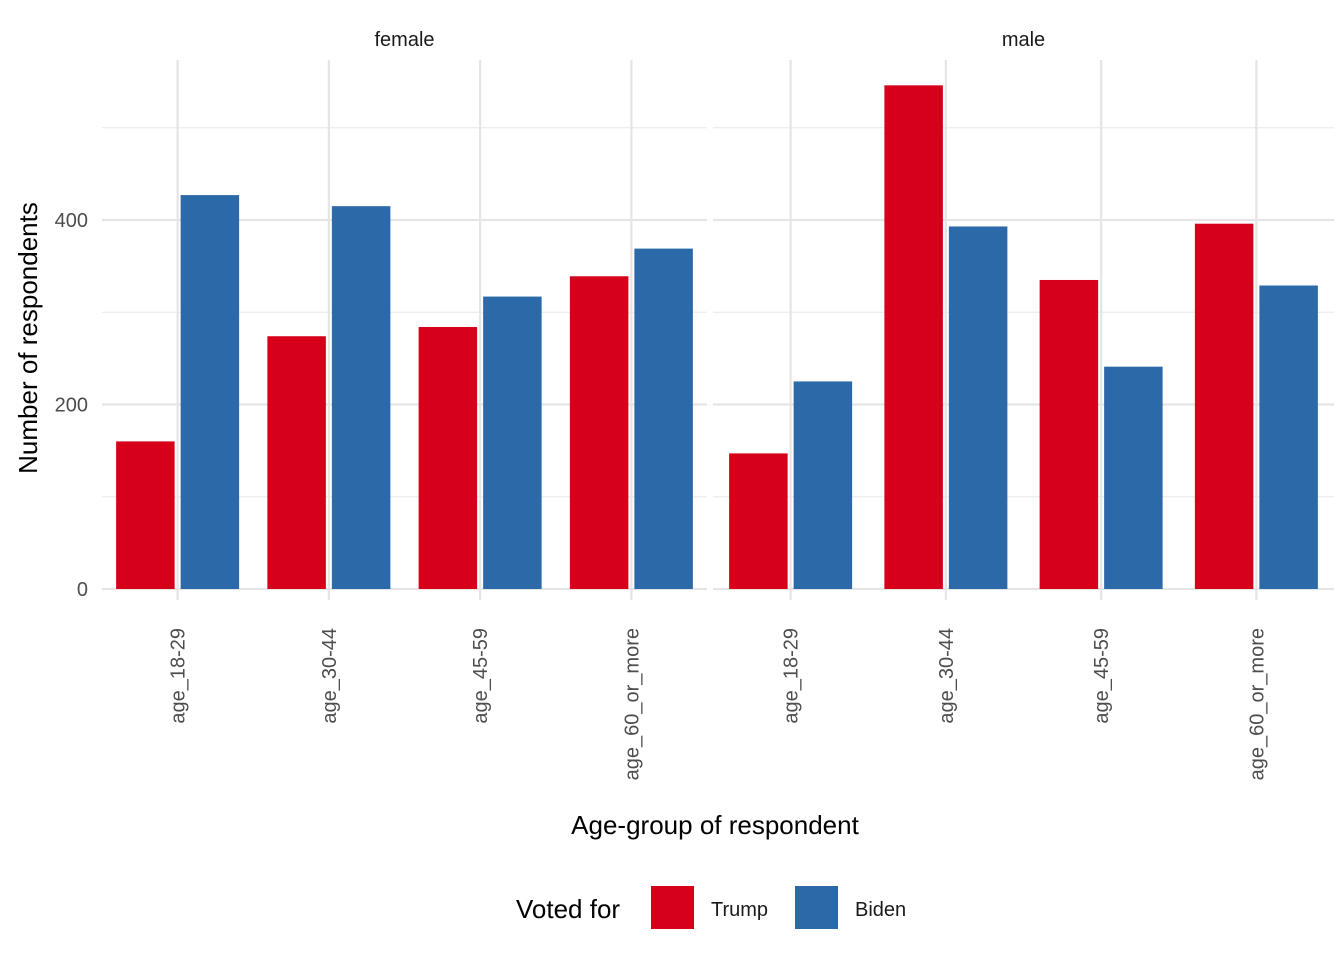 The width and height of the screenshot is (1344, 960). What do you see at coordinates (1288, 437) in the screenshot?
I see `bar-male-biden-age_60_or_more` at bounding box center [1288, 437].